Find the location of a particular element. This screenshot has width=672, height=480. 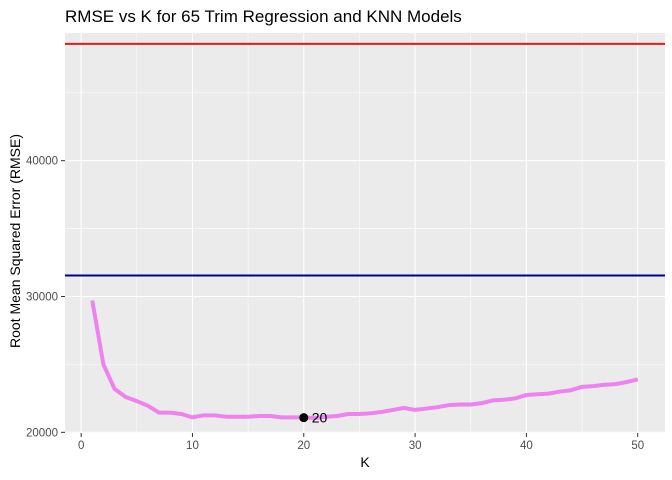

x-tick-label: 50 is located at coordinates (637, 446).